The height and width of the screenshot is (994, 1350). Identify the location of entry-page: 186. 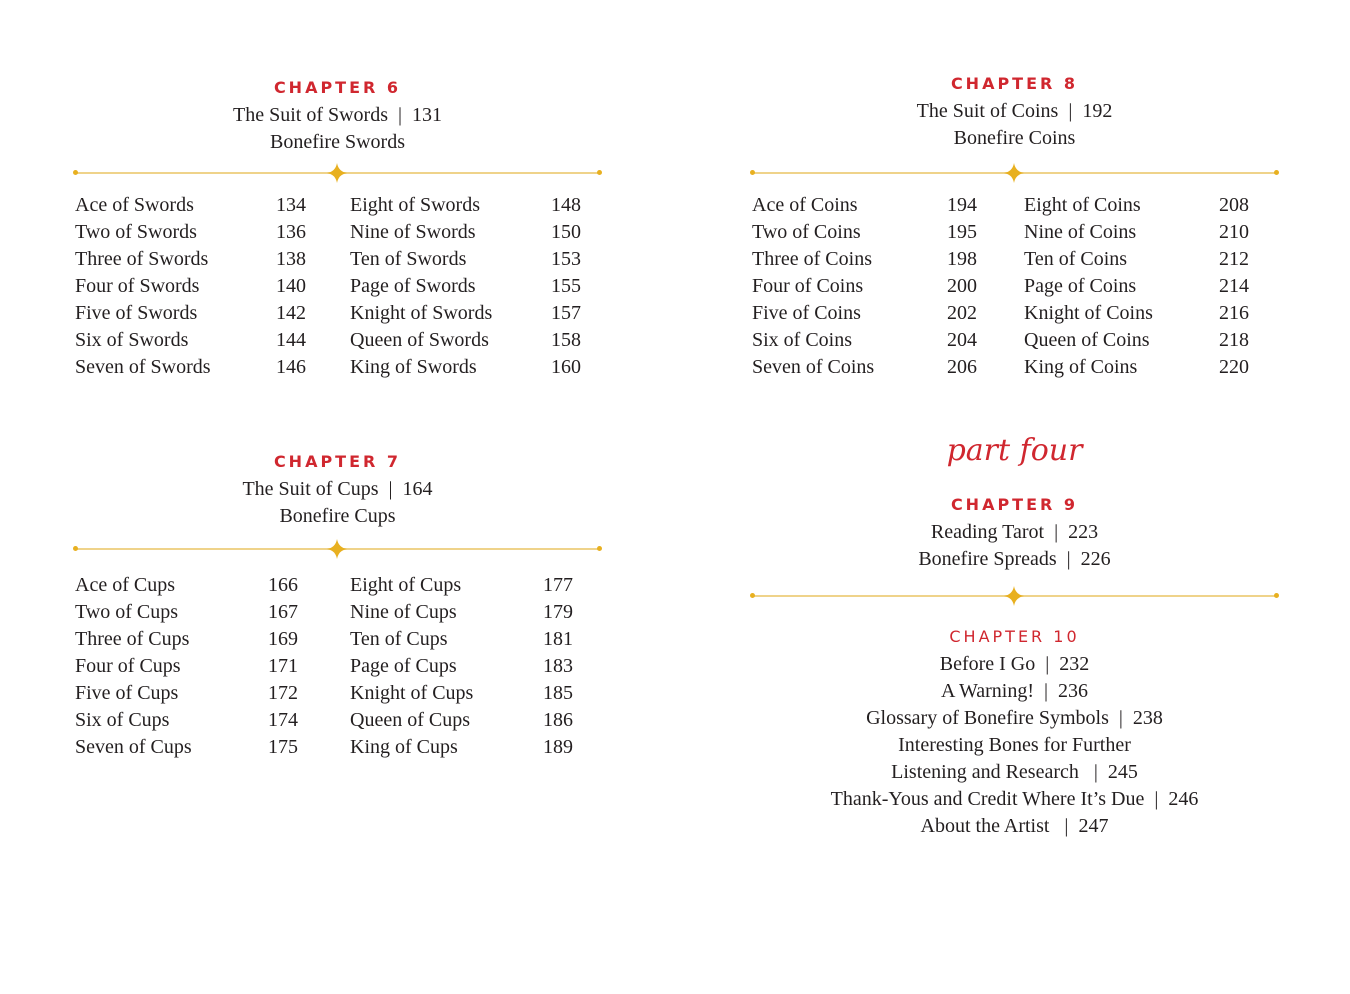
(558, 719).